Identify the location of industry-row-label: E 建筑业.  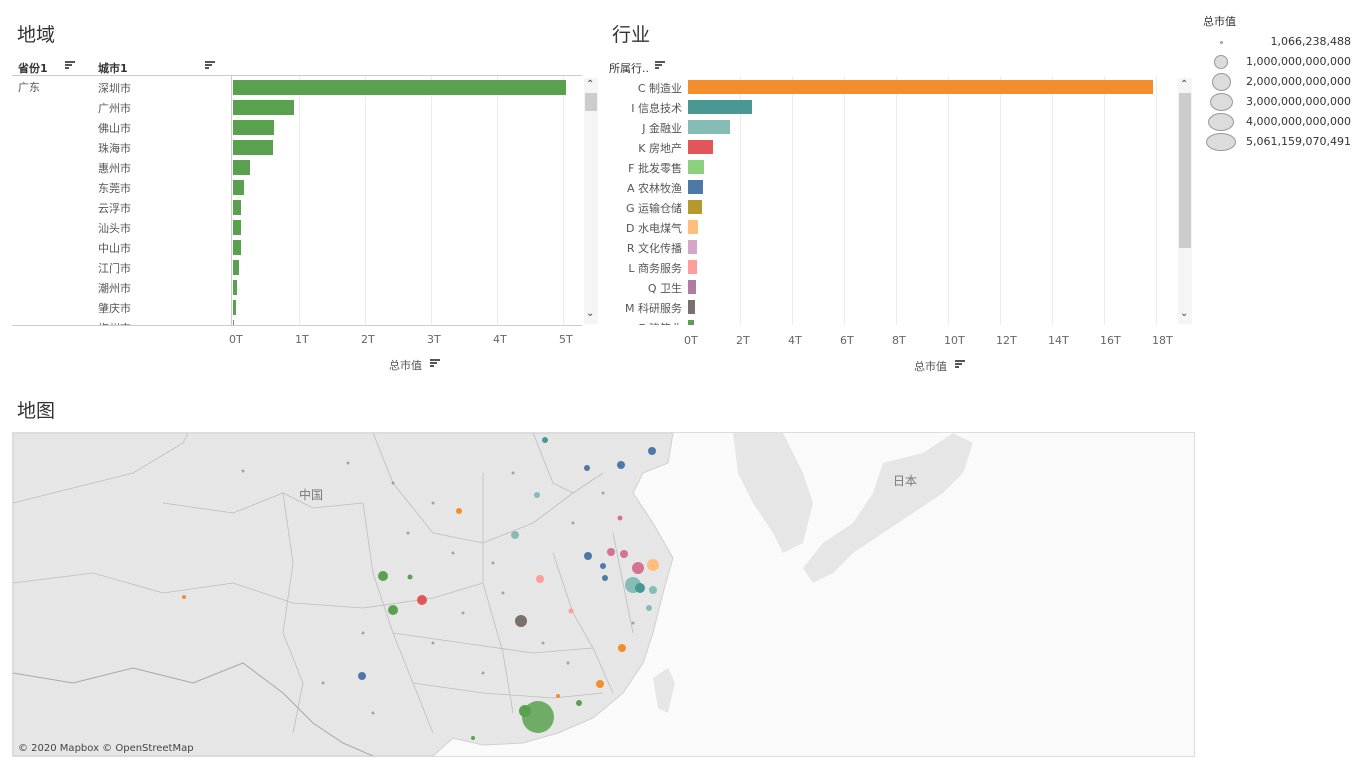
(660, 322).